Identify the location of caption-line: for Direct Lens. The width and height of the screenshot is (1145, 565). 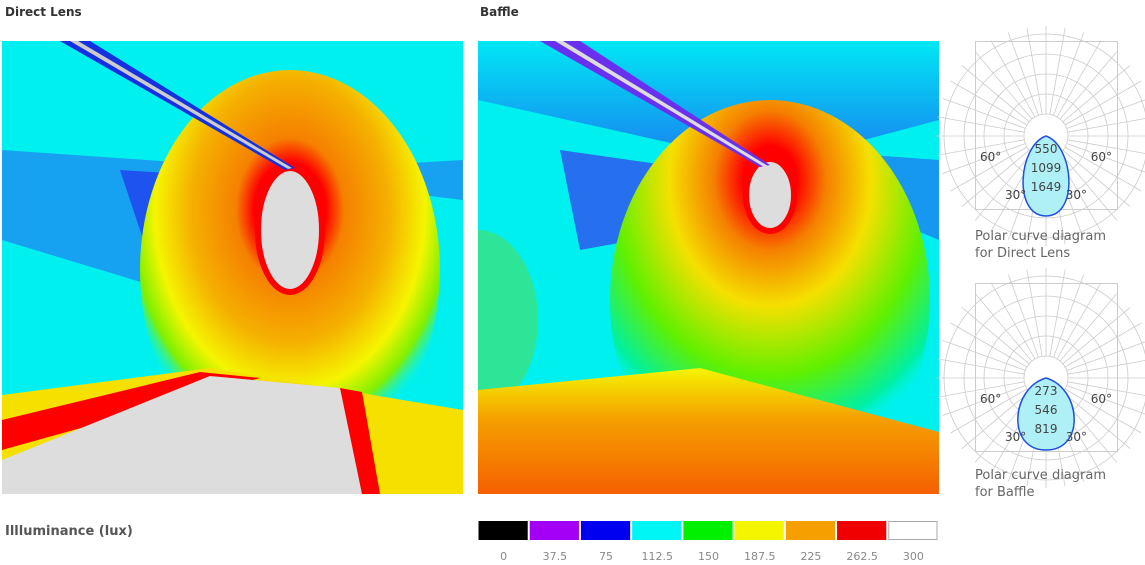
(1023, 253).